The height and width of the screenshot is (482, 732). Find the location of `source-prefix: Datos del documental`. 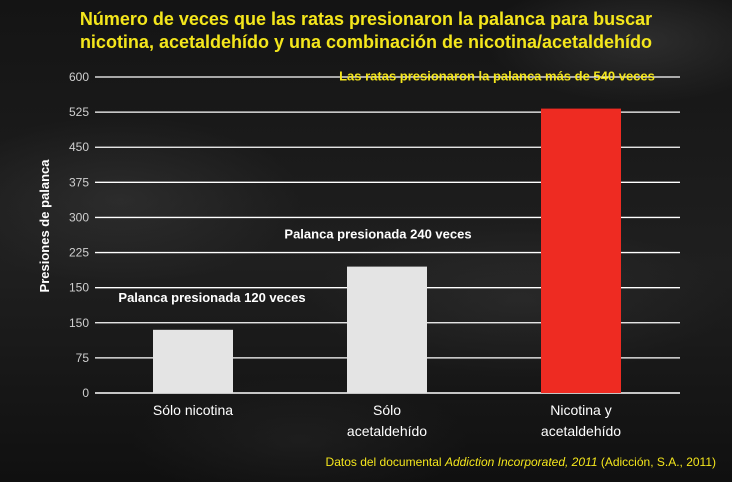

source-prefix: Datos del documental is located at coordinates (385, 462).